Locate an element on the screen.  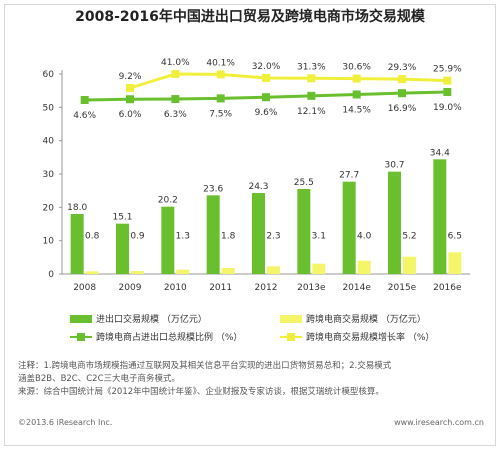
bar-trade-label-2009: 15.1 is located at coordinates (122, 218).